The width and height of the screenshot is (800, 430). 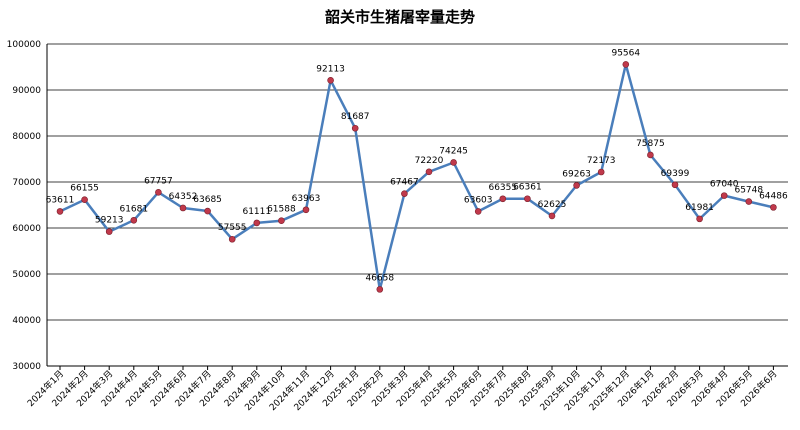 What do you see at coordinates (400, 17) in the screenshot?
I see `chart-title: 韶关市生猪屠宰量走势` at bounding box center [400, 17].